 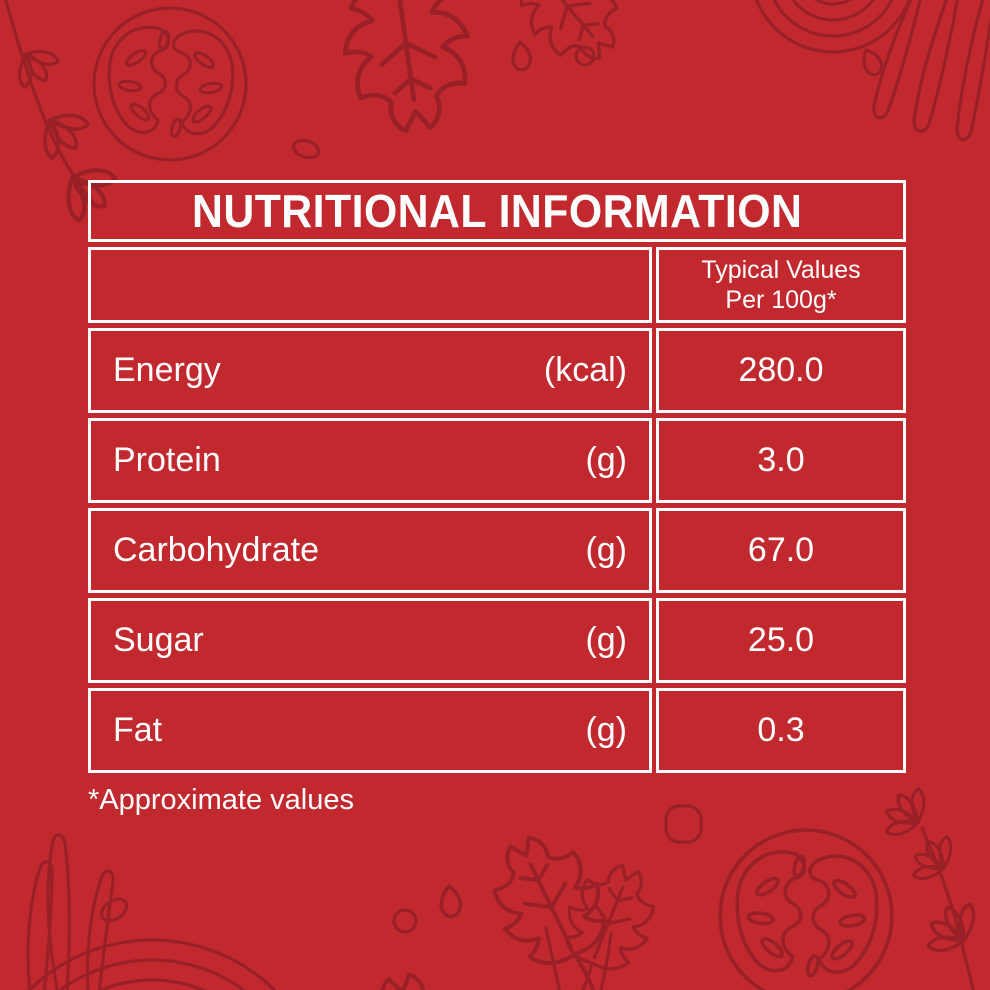 What do you see at coordinates (370, 370) in the screenshot?
I see `nutrient-cell: Energy (kcal)` at bounding box center [370, 370].